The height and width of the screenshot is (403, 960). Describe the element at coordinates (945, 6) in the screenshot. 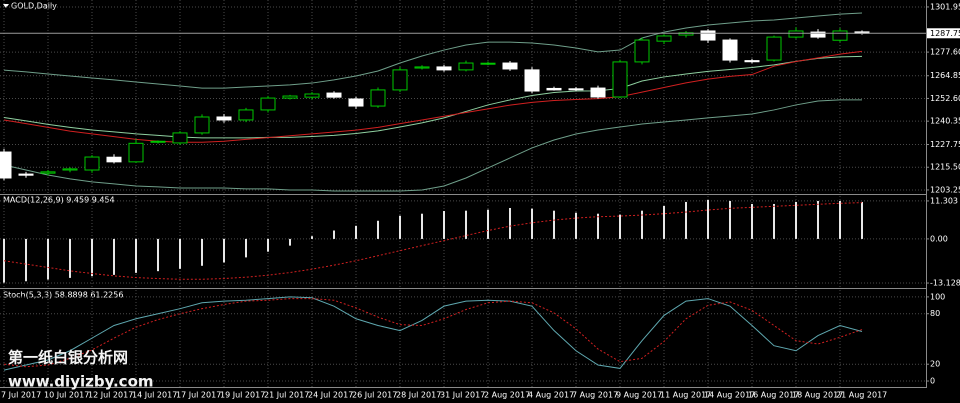

I see `y-tick-label: 1301.95` at that location.